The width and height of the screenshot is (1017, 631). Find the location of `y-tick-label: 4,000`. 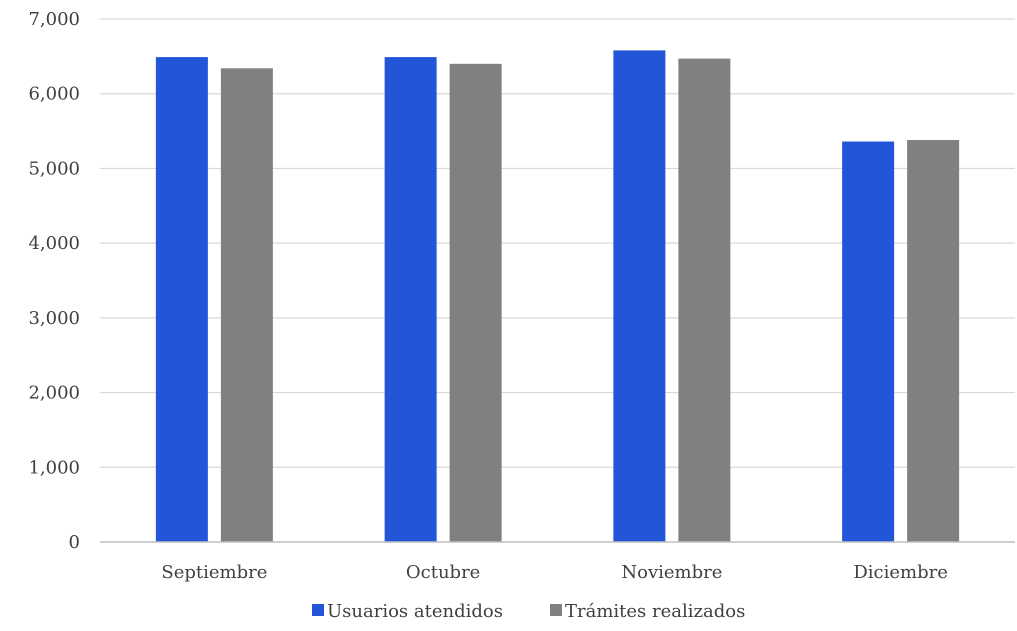

y-tick-label: 4,000 is located at coordinates (54, 243).